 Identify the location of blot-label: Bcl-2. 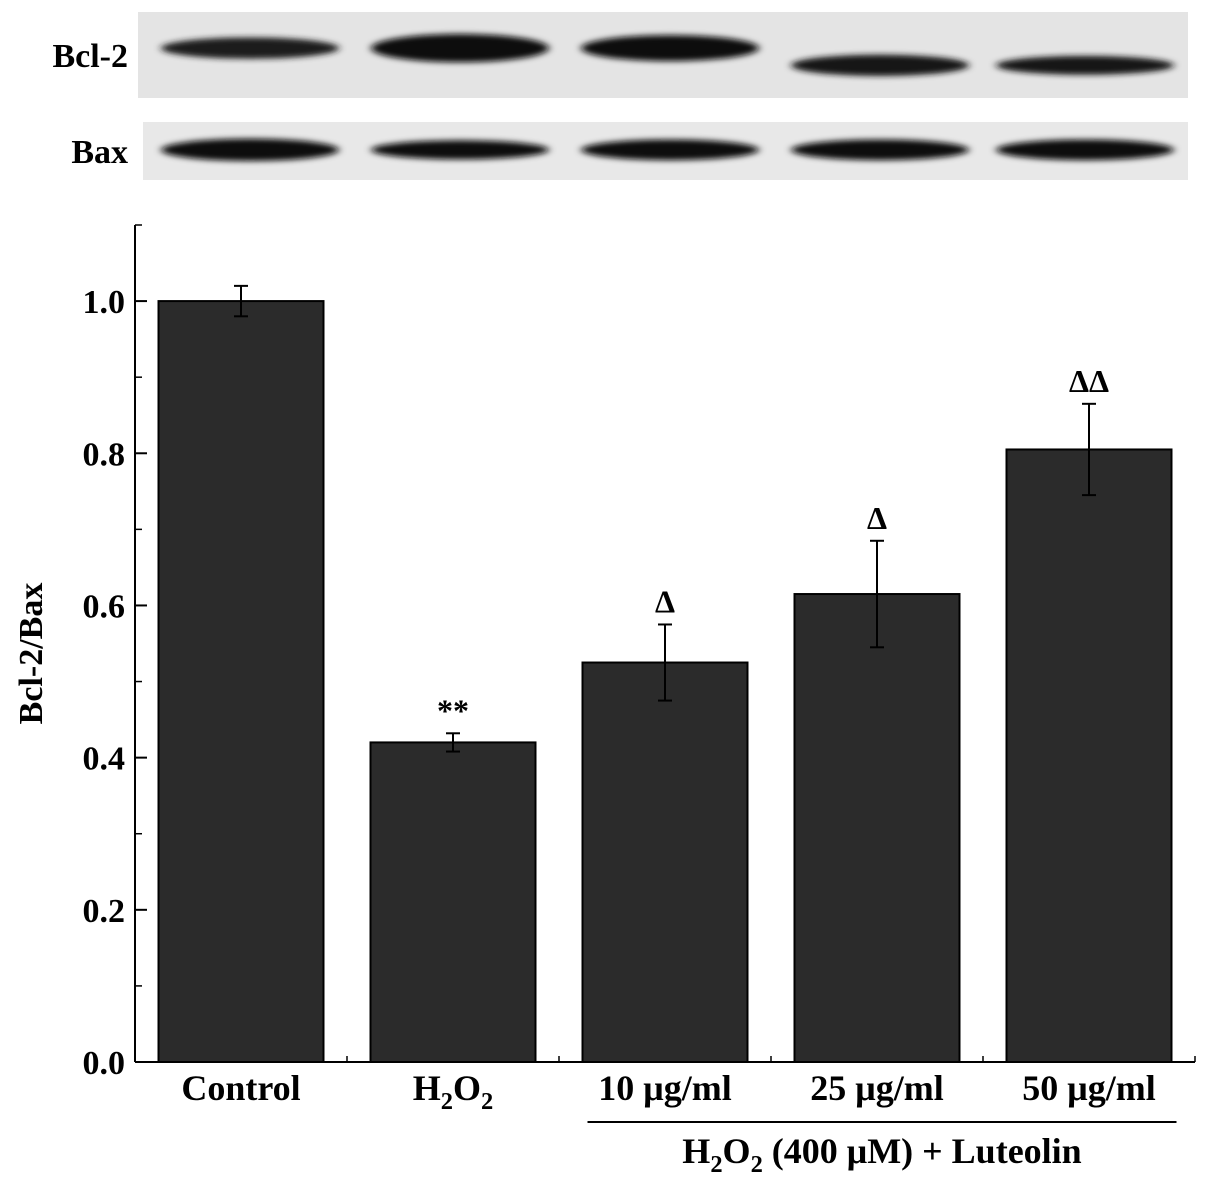
(90, 56).